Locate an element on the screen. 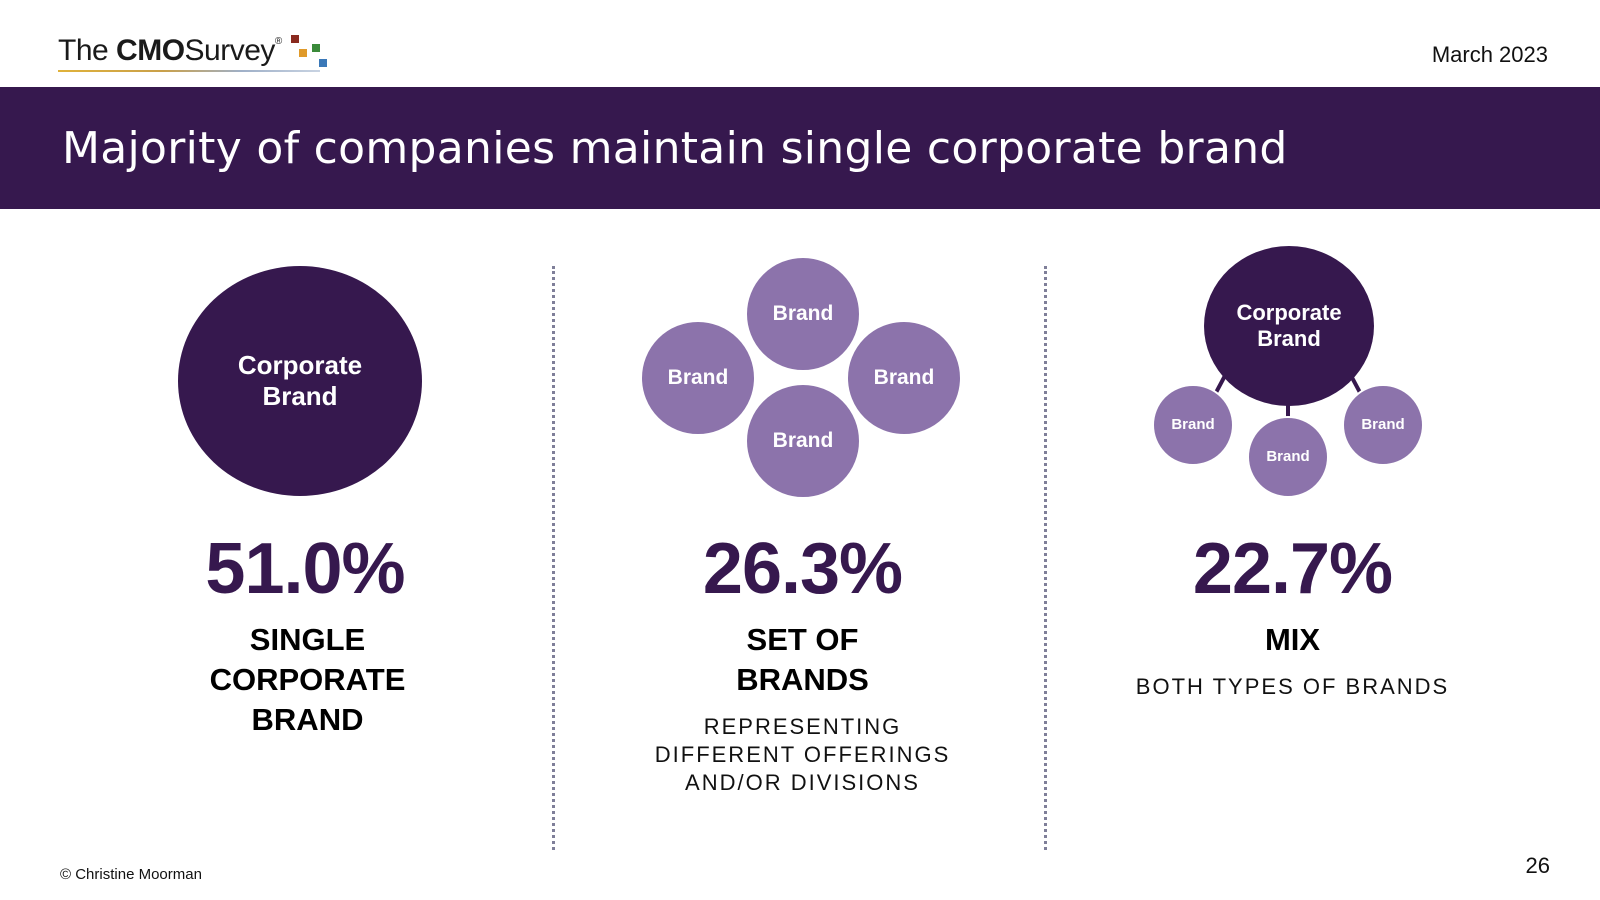 This screenshot has width=1600, height=900. single-brand-percent: 51.0% is located at coordinates (305, 569).